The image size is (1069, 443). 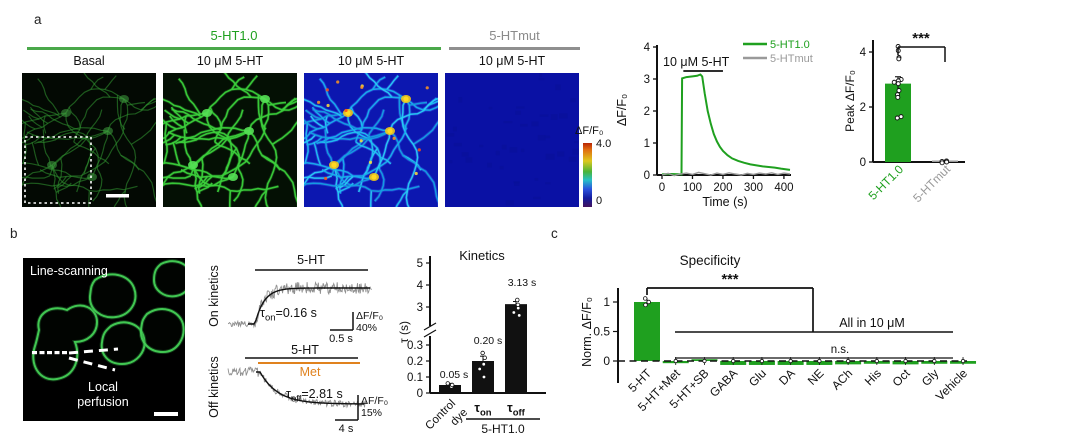 I want to click on svg-text: τoff, so click(x=516, y=410).